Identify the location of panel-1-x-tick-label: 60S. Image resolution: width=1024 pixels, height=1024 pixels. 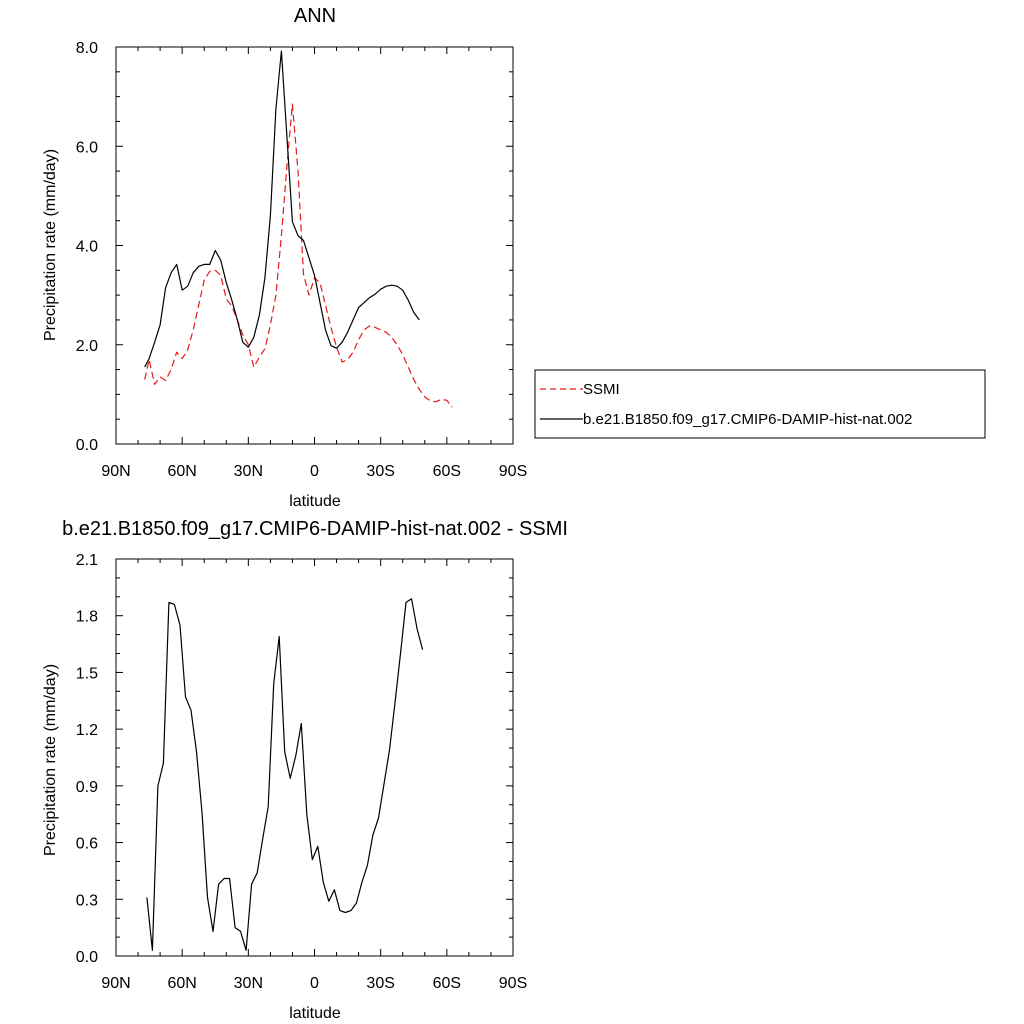
(447, 471).